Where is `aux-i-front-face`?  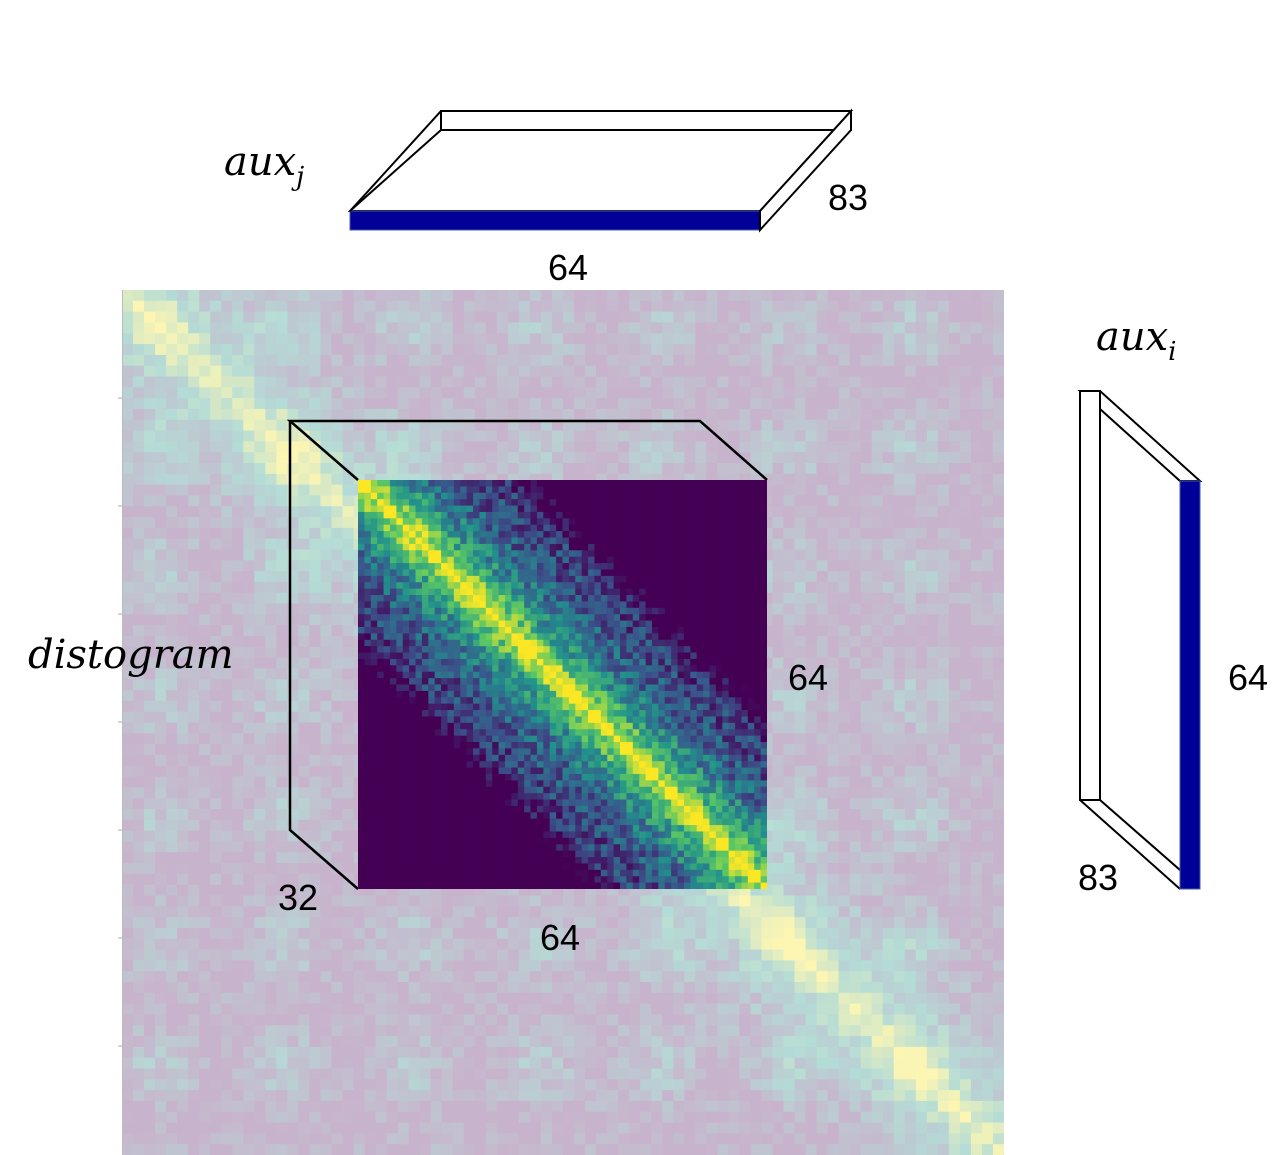 aux-i-front-face is located at coordinates (1190, 685).